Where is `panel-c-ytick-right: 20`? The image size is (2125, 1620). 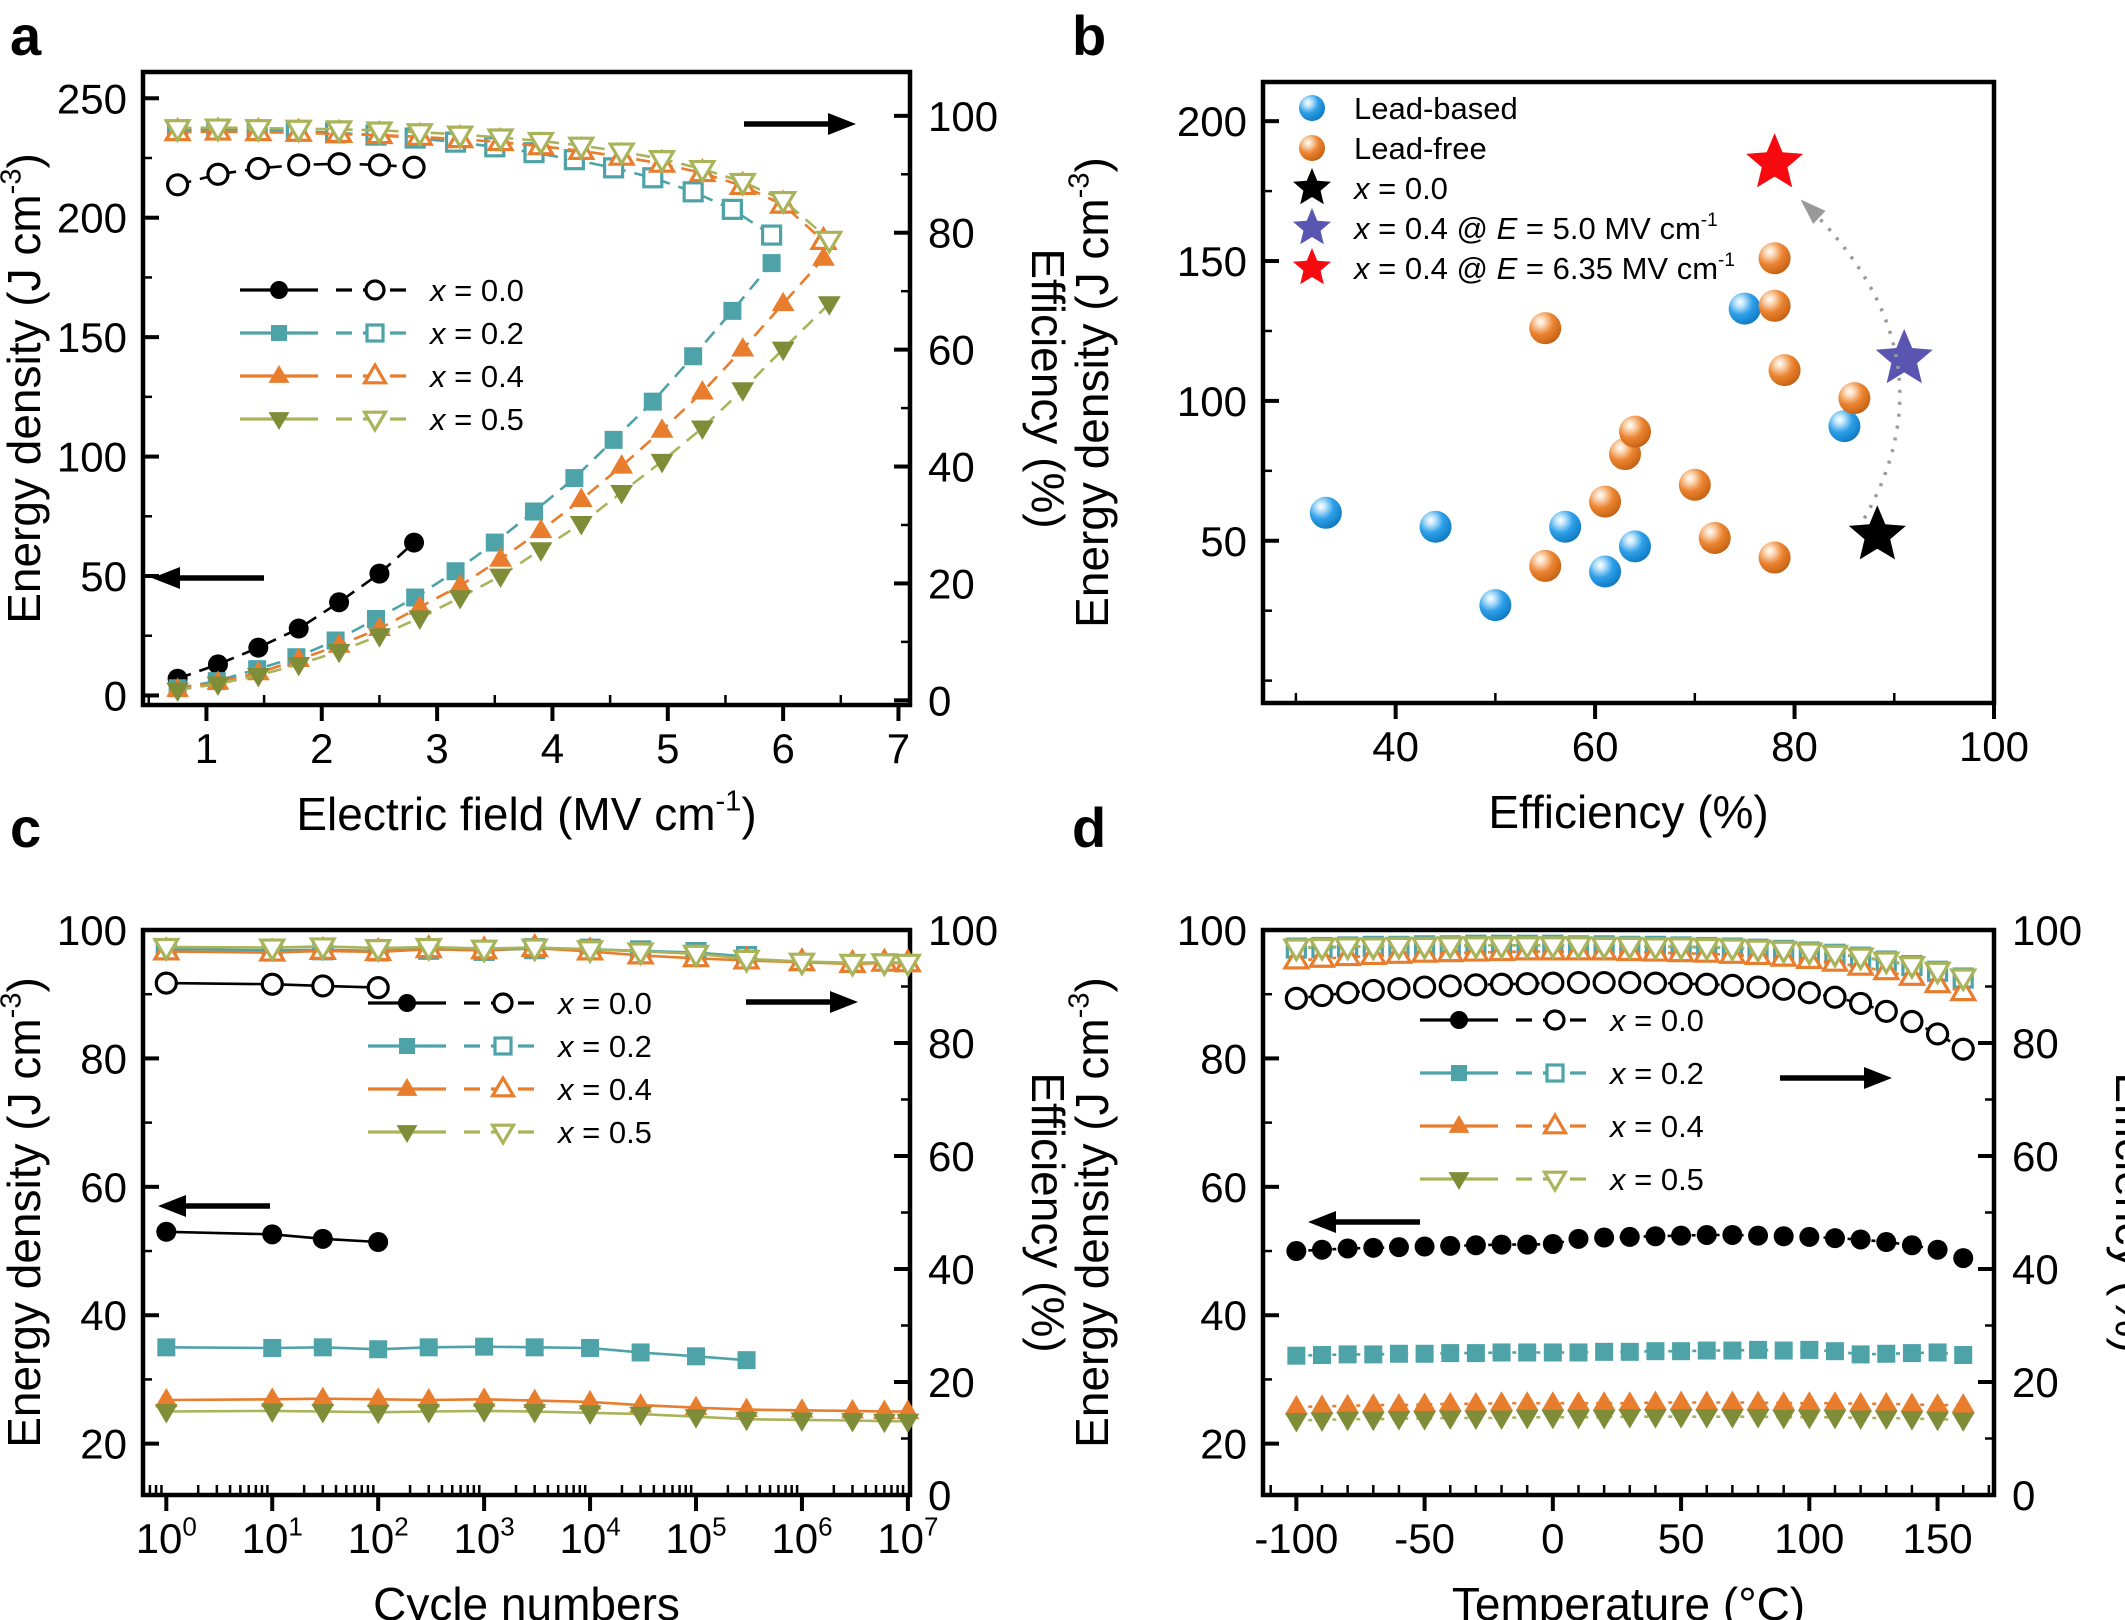
panel-c-ytick-right: 20 is located at coordinates (951, 1382).